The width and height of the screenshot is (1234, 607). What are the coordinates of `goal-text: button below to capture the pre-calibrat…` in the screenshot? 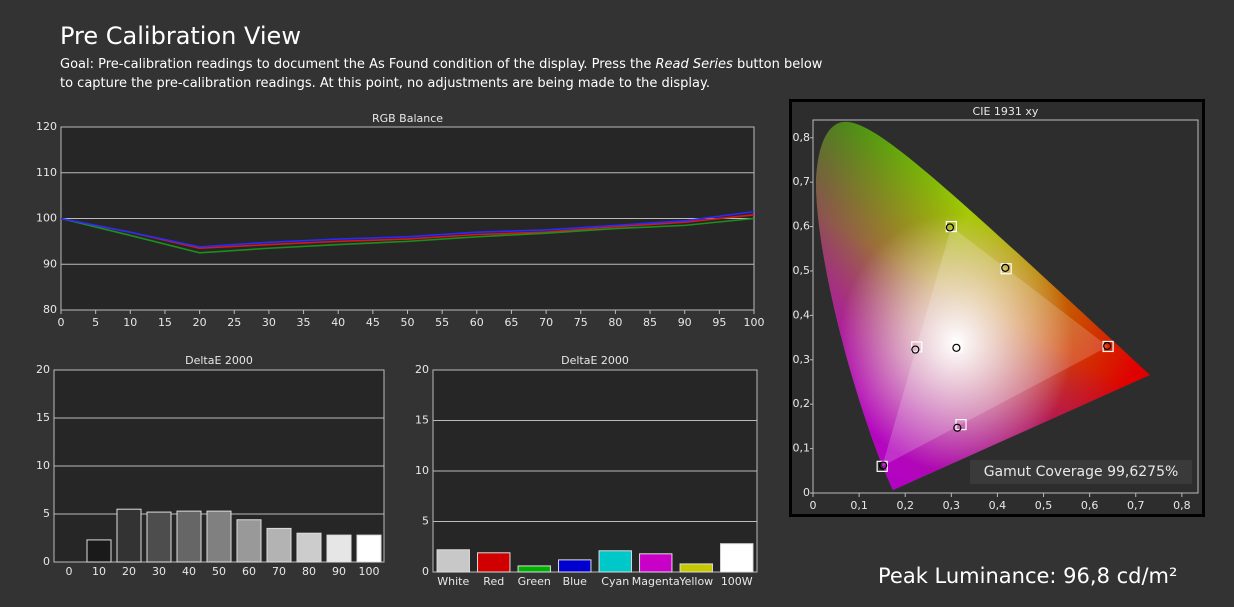 It's located at (441, 74).